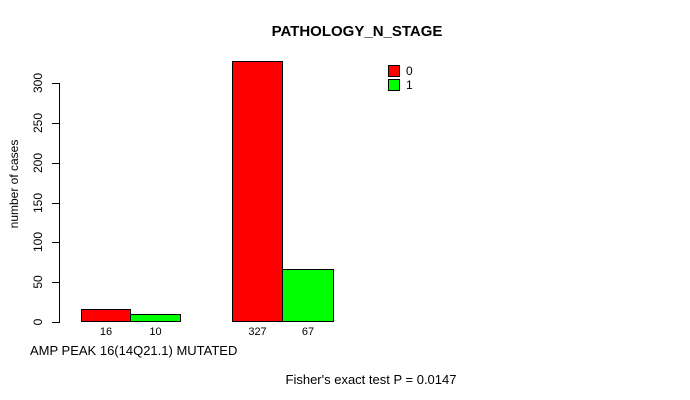 The height and width of the screenshot is (400, 690). I want to click on y-tick-label: 150, so click(38, 203).